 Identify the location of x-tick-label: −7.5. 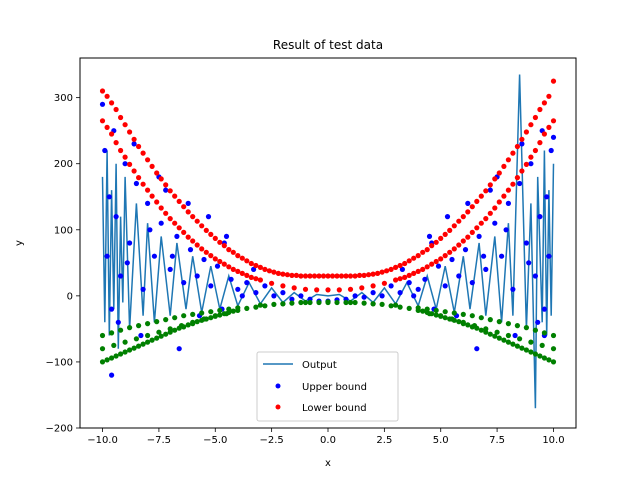
(159, 440).